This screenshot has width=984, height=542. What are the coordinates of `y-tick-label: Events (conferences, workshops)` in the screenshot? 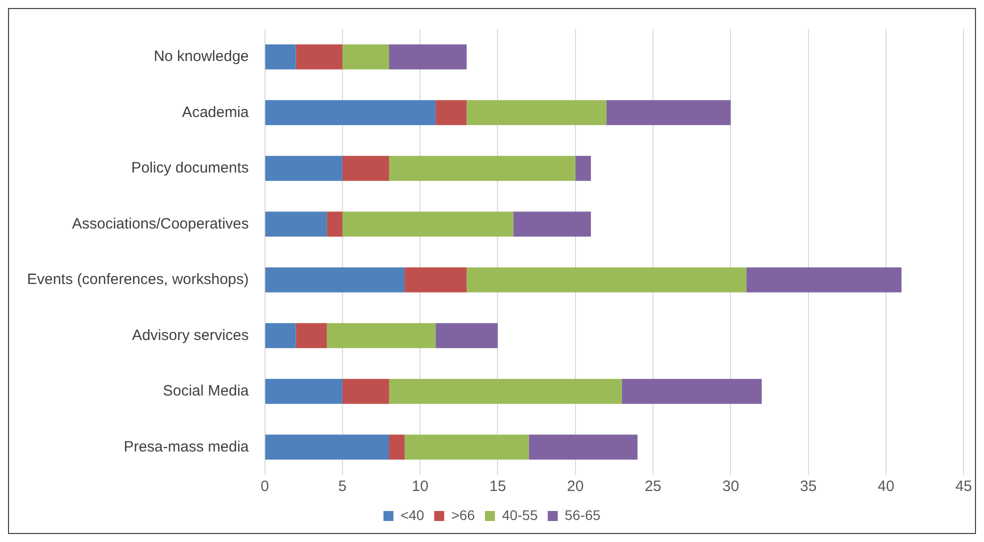 It's located at (137, 279).